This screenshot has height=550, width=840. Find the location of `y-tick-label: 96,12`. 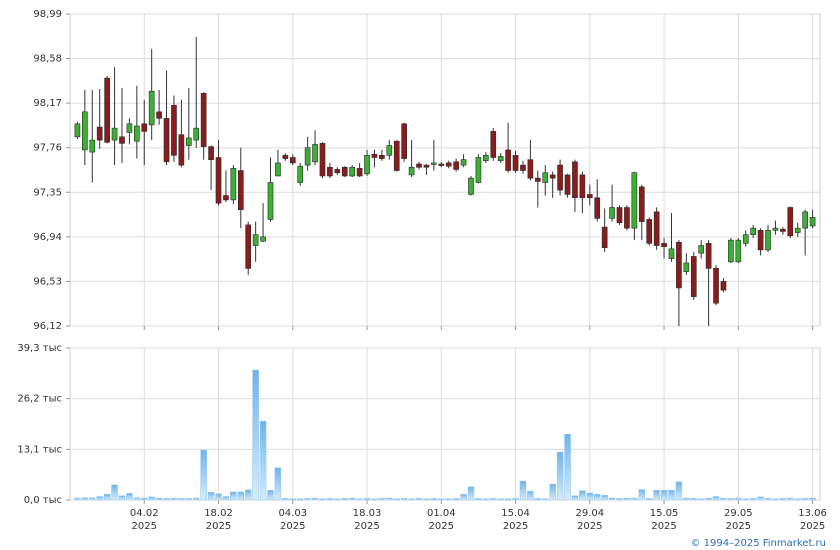

y-tick-label: 96,12 is located at coordinates (47, 326).